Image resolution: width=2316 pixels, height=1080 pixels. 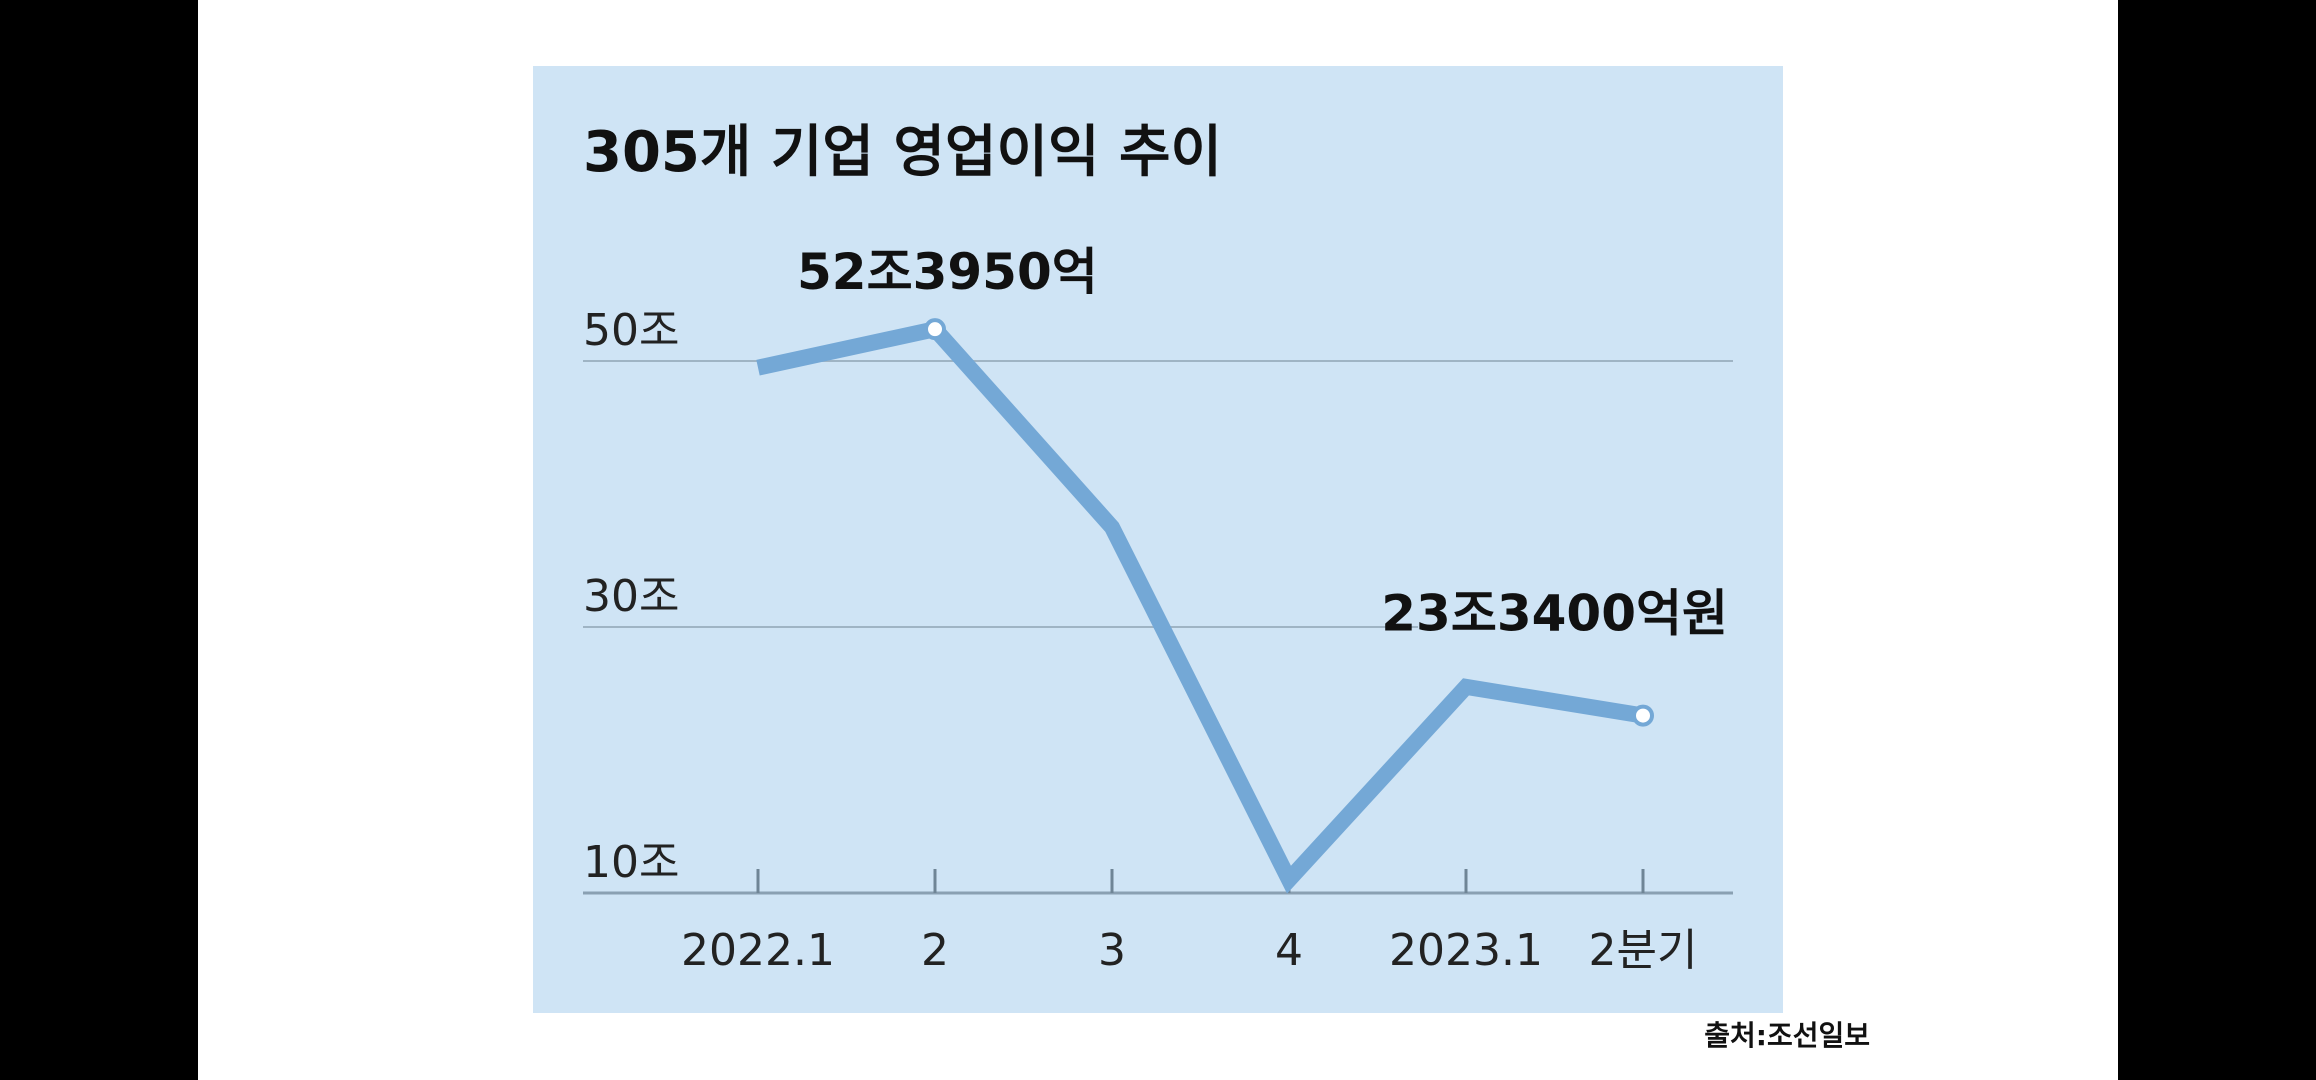 What do you see at coordinates (1466, 950) in the screenshot?
I see `x-tick-label-4: 2023.1` at bounding box center [1466, 950].